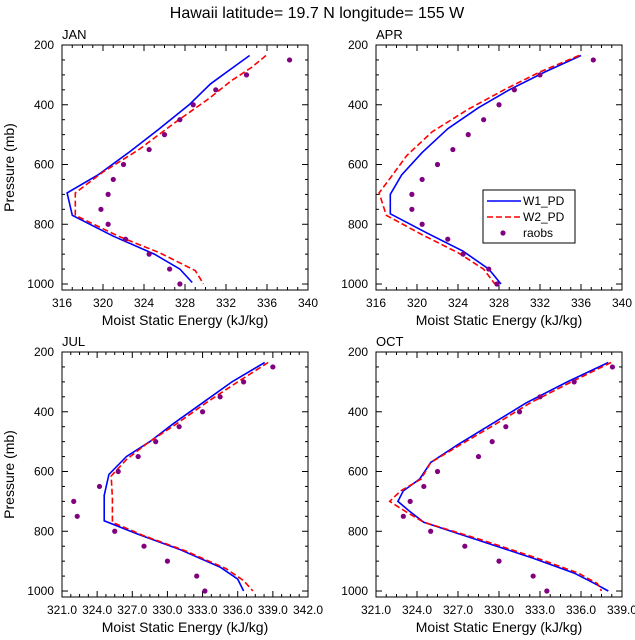 The image size is (635, 640). I want to click on x-tick-label: 336.0, so click(581, 610).